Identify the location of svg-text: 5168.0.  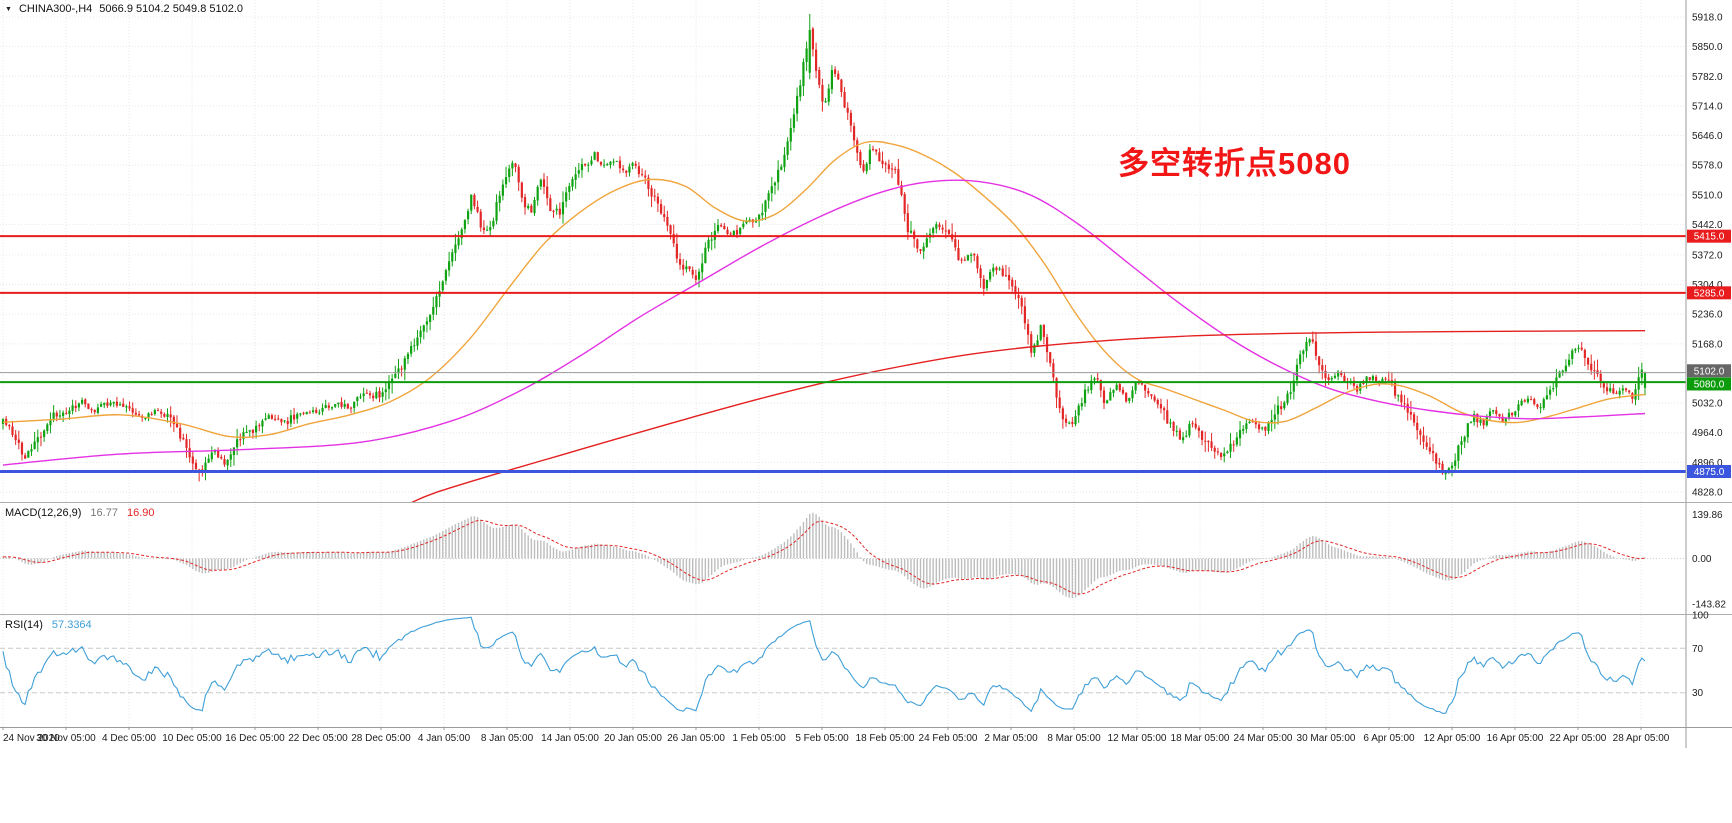
(1707, 344).